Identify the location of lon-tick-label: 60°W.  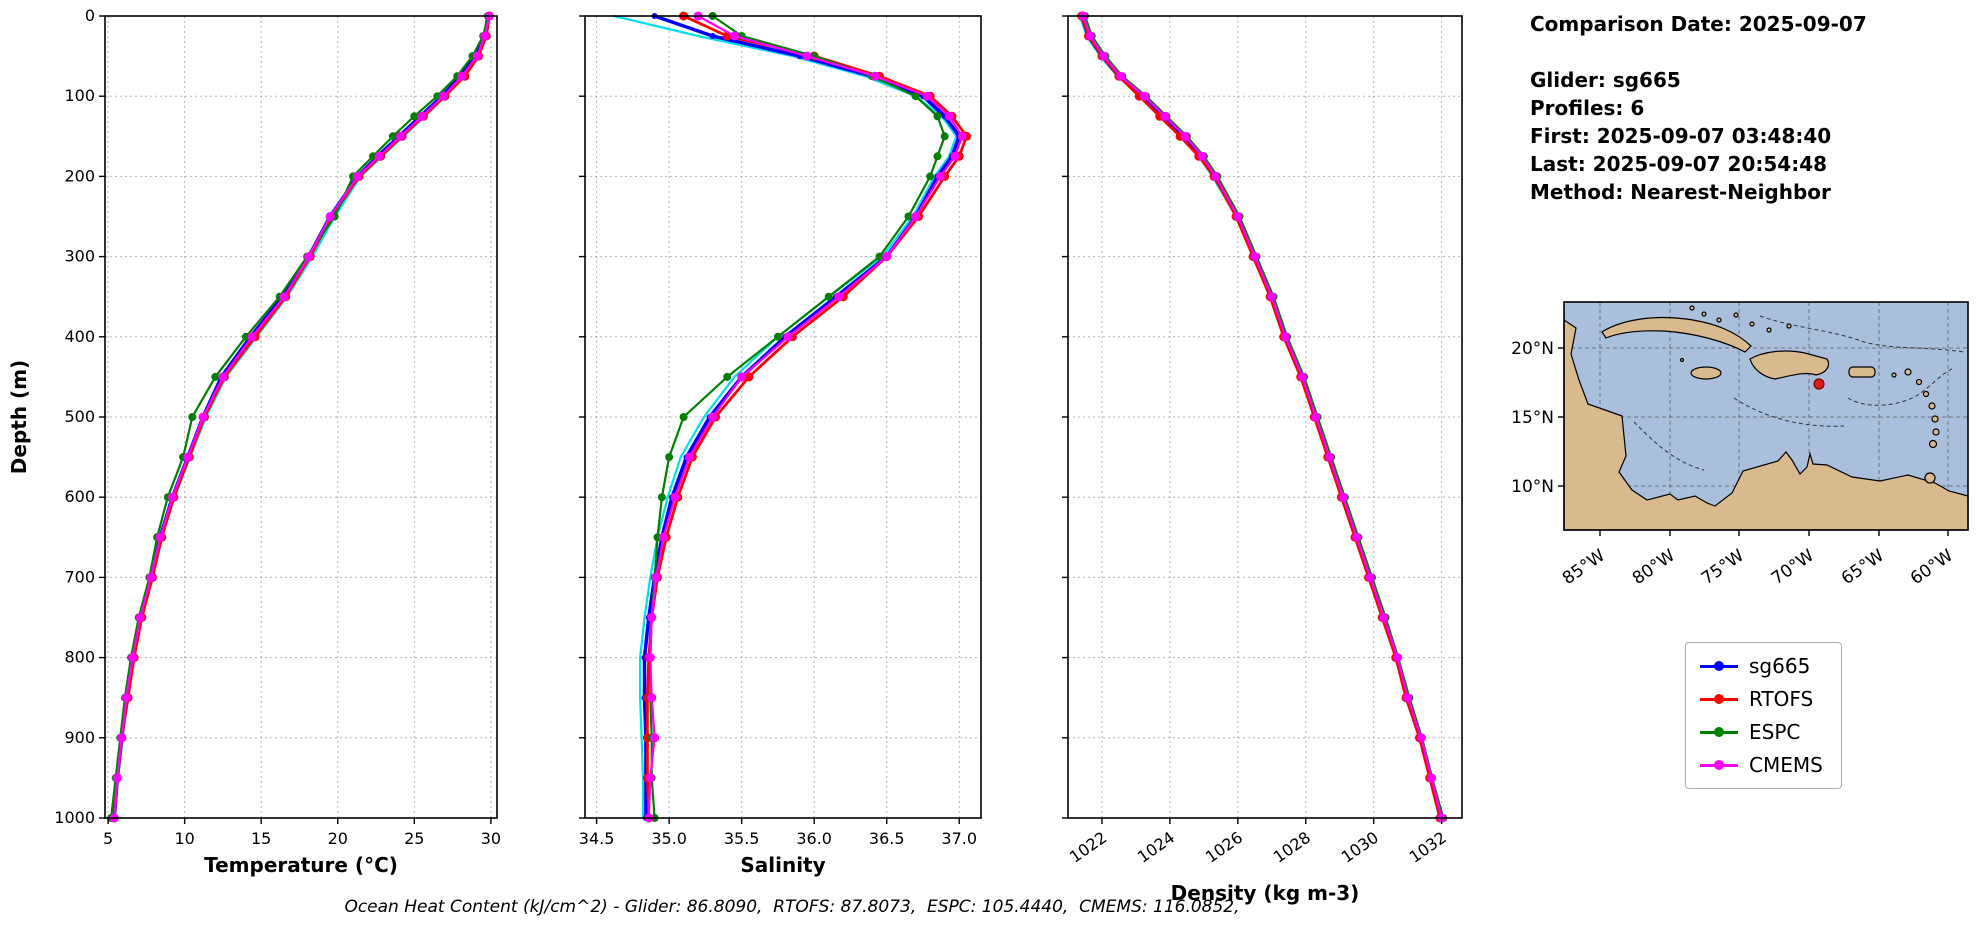
(1932, 567).